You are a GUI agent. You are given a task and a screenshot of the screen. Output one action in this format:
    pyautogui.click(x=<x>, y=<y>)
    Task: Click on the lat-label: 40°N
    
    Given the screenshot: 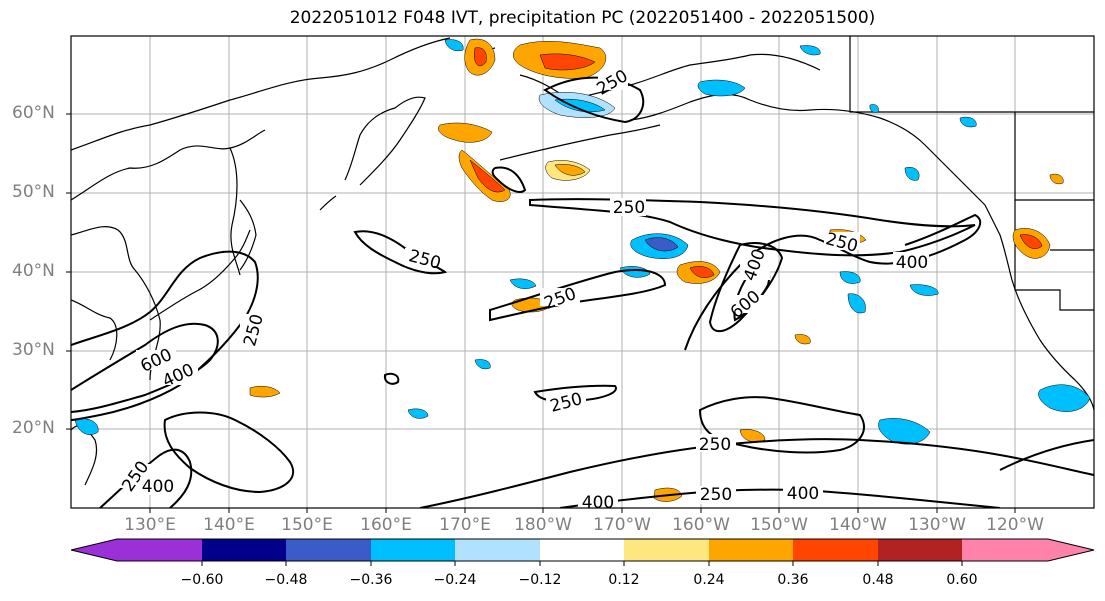 What is the action you would take?
    pyautogui.click(x=33, y=271)
    